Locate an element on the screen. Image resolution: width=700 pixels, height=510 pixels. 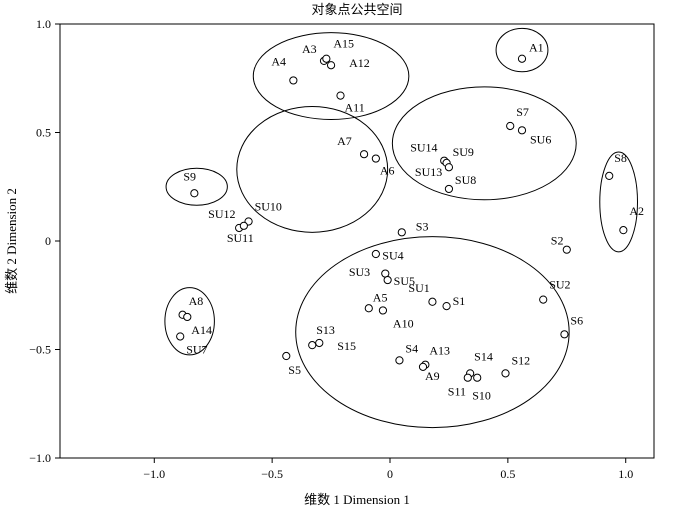
y-tick-label: 0 is located at coordinates (48, 241).